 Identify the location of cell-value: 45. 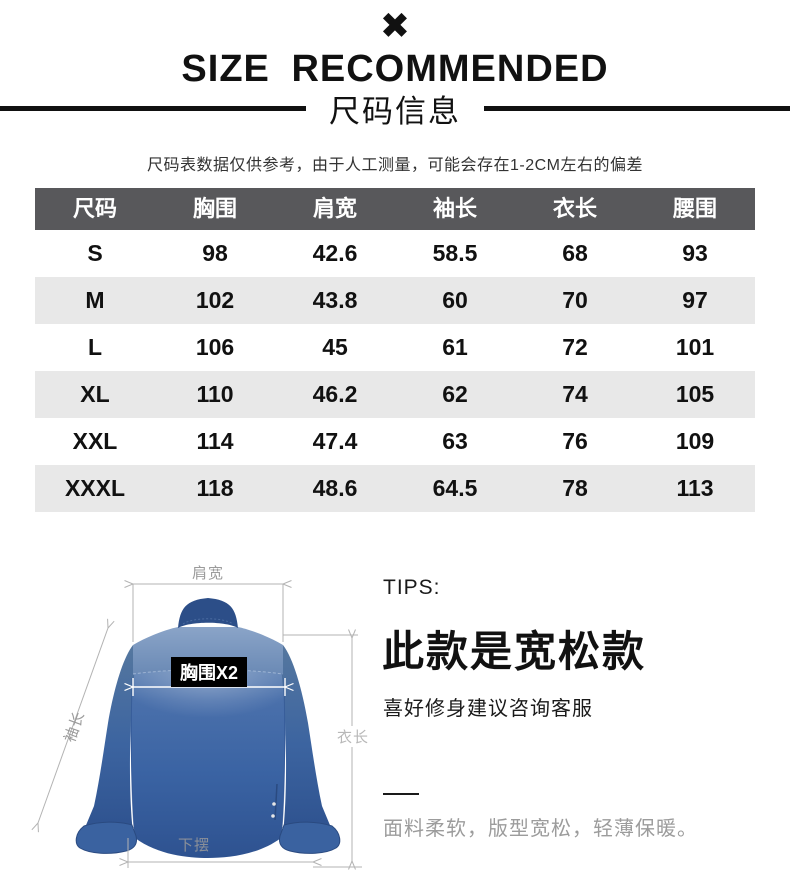
(335, 347).